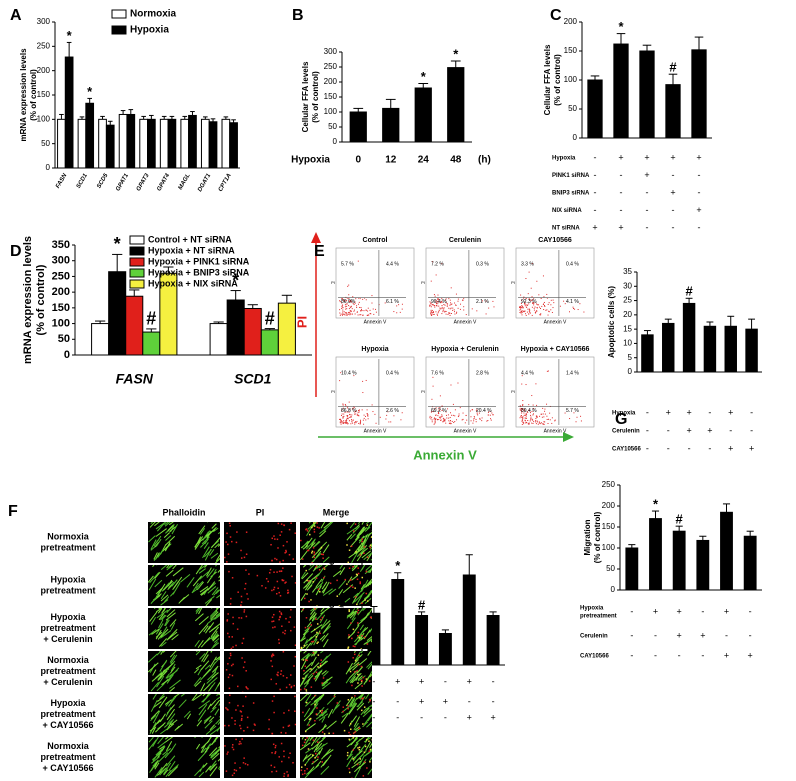 This screenshot has height=781, width=796. Describe the element at coordinates (594, 637) in the screenshot. I see `condition-label: Cerulenin` at that location.